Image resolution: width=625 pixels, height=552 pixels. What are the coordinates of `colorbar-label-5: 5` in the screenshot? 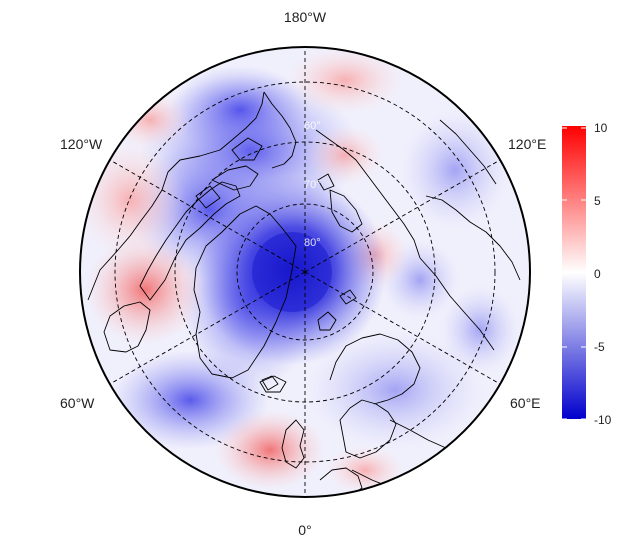 It's located at (597, 201).